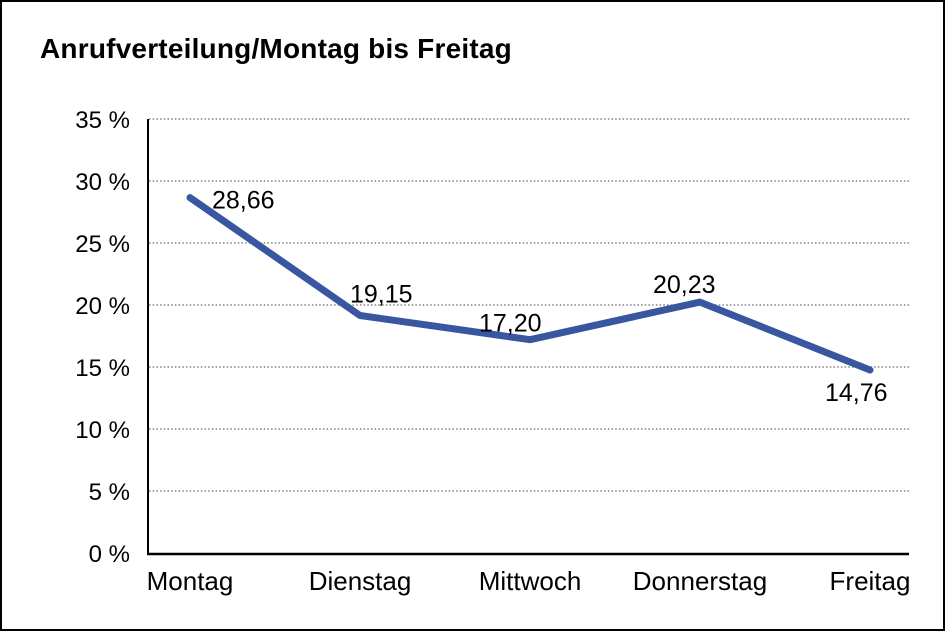  What do you see at coordinates (102, 430) in the screenshot?
I see `y-axis-tick-label: 10 %` at bounding box center [102, 430].